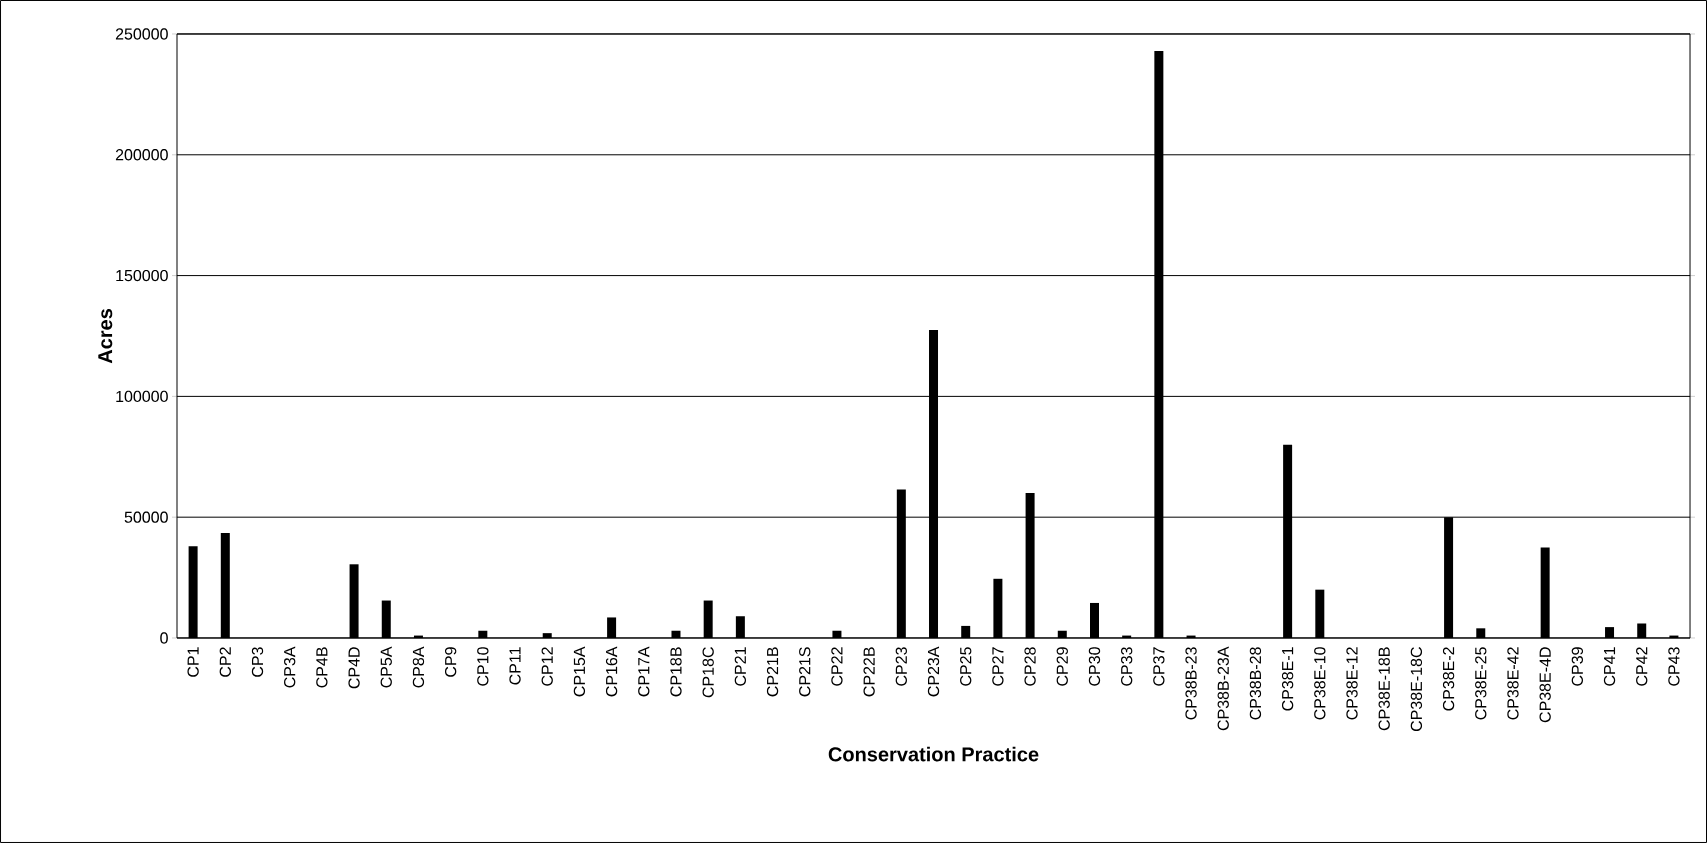  Describe the element at coordinates (1191, 683) in the screenshot. I see `x-tick-label: CP38B-23` at that location.